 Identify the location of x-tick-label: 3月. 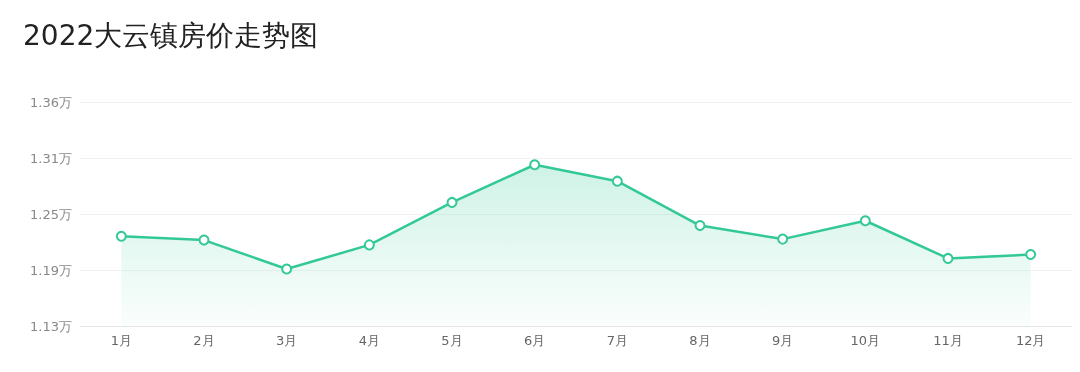
(287, 340).